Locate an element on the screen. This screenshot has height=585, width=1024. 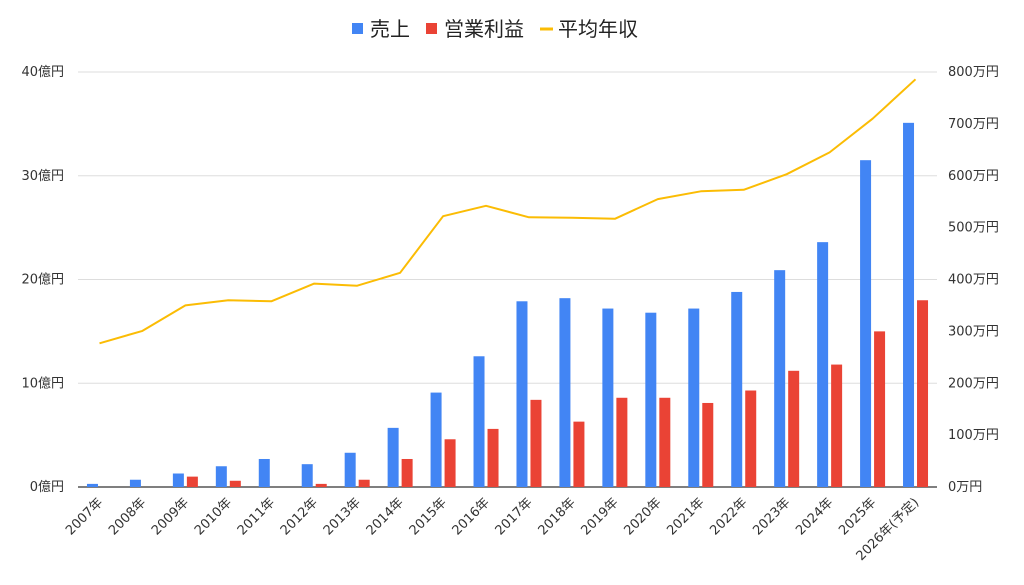
right-tick-label: 600万円 is located at coordinates (973, 176).